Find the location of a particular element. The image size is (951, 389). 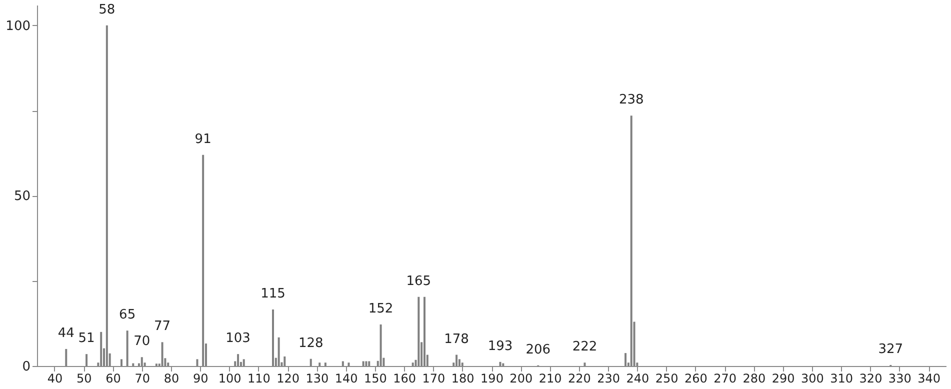

x-tick-label: 240 is located at coordinates (638, 379).